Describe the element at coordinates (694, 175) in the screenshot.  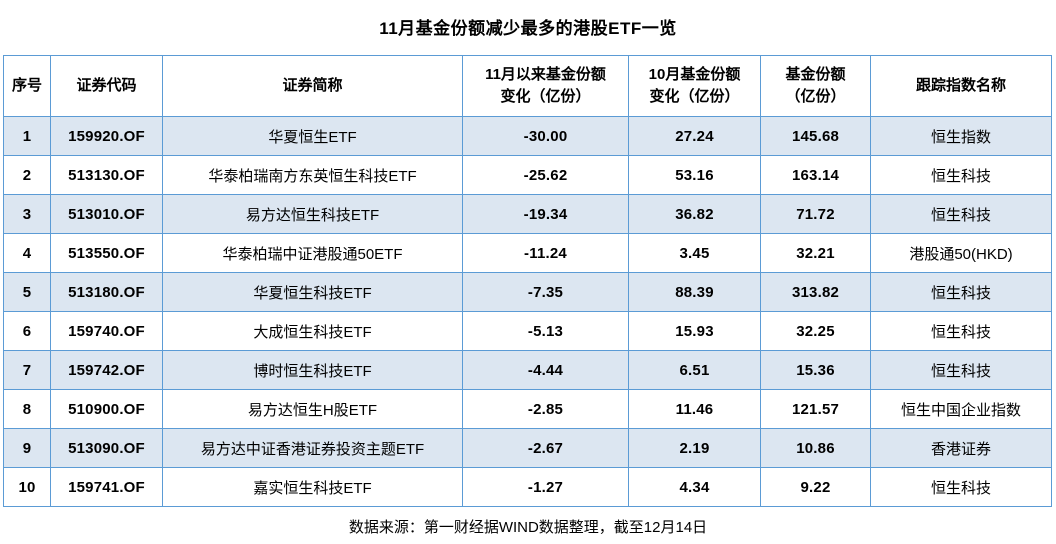
I see `cell-oct-share-change: 53.16` at that location.